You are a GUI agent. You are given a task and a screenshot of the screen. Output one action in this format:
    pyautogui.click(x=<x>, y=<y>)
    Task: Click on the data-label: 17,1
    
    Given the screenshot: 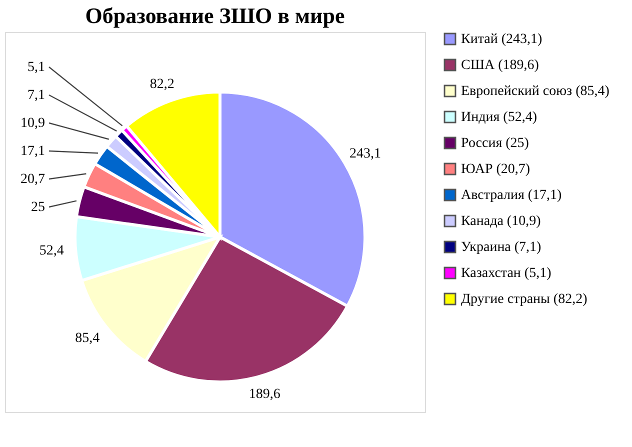 What is the action you would take?
    pyautogui.click(x=32, y=151)
    